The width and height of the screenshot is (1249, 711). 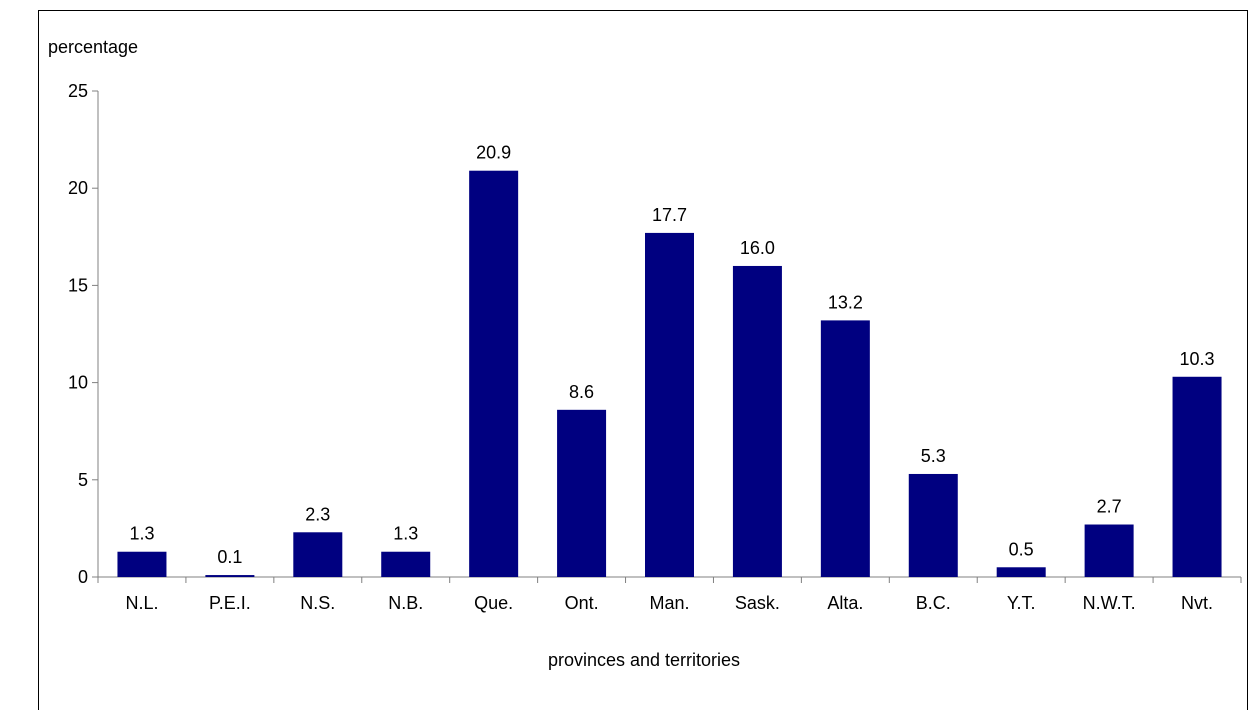 I want to click on y-tick-label: 20, so click(x=78, y=188).